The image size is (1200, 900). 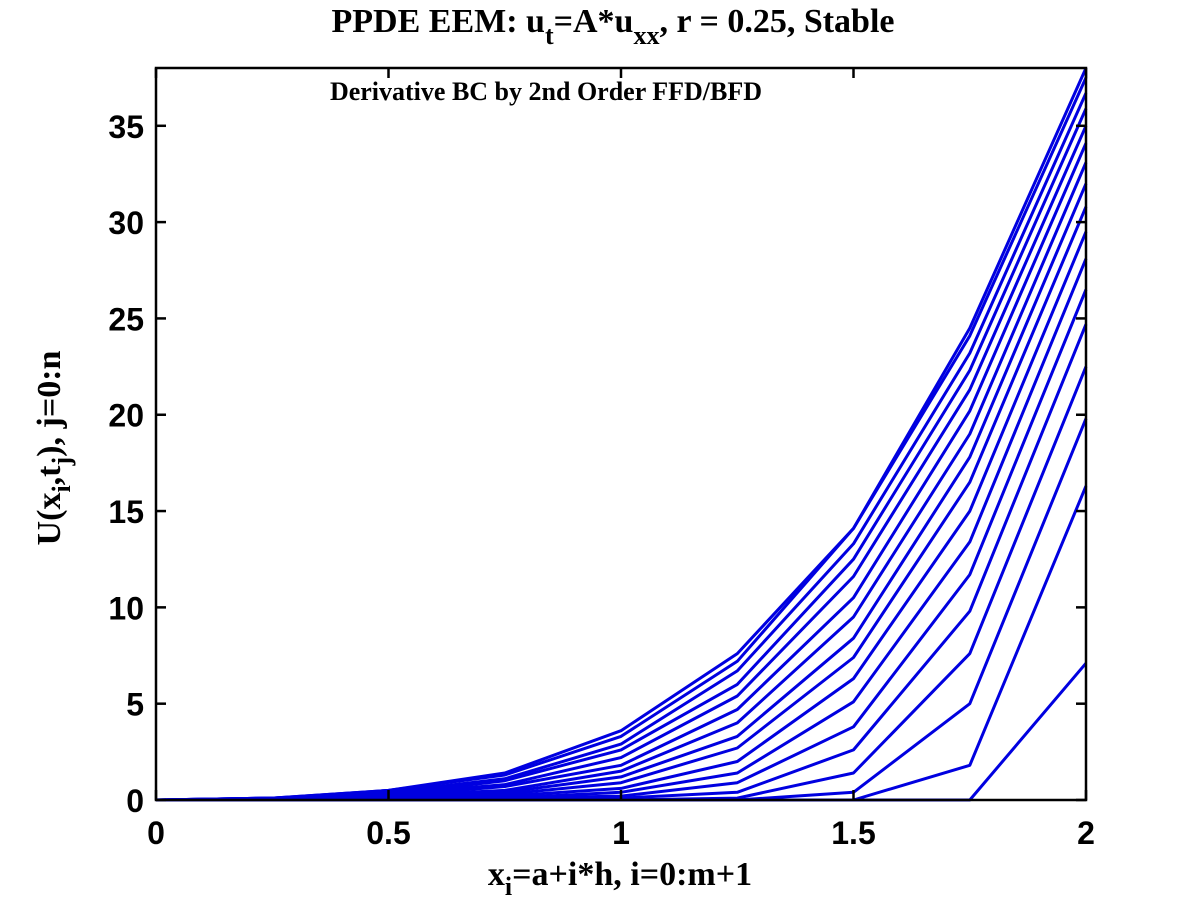 I want to click on title-sub-xx: xx, so click(x=646, y=35).